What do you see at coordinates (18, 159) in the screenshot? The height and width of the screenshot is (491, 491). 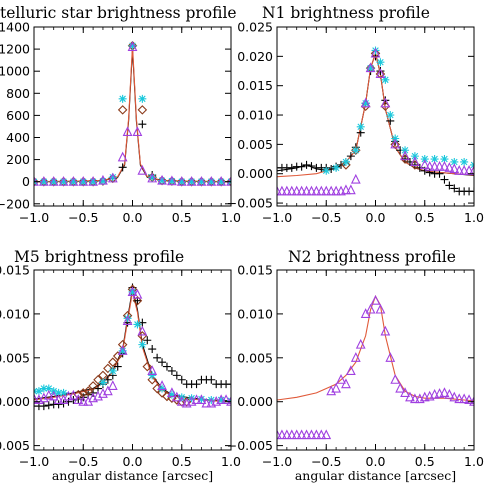 I see `y-tick-label: 200` at bounding box center [18, 159].